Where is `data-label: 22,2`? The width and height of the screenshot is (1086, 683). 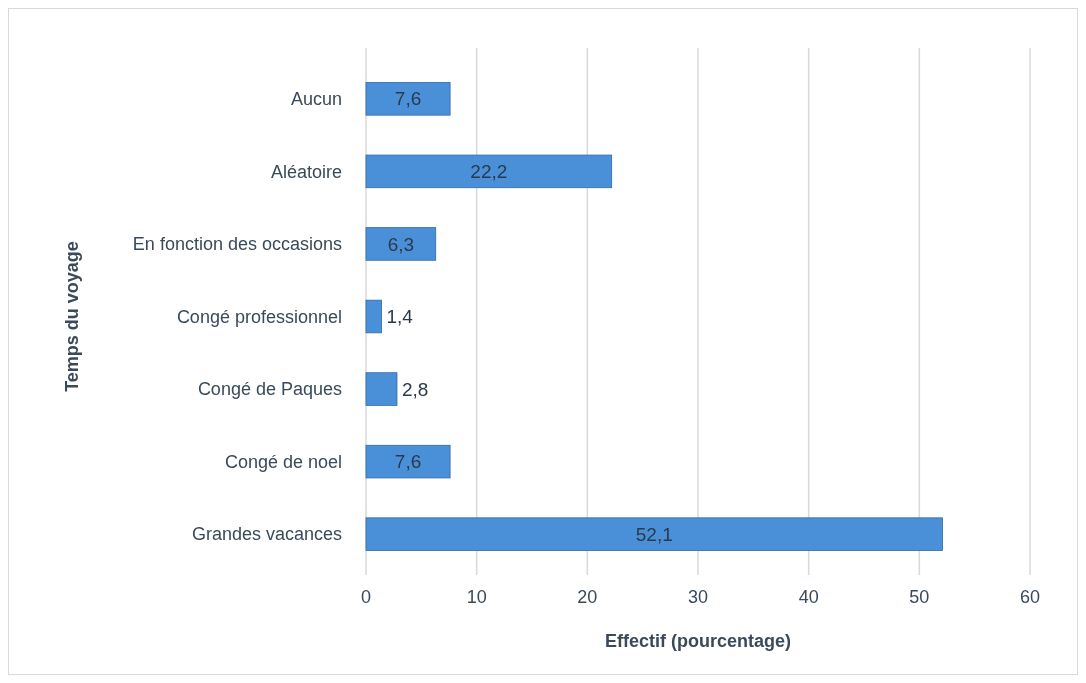
data-label: 22,2 is located at coordinates (489, 172).